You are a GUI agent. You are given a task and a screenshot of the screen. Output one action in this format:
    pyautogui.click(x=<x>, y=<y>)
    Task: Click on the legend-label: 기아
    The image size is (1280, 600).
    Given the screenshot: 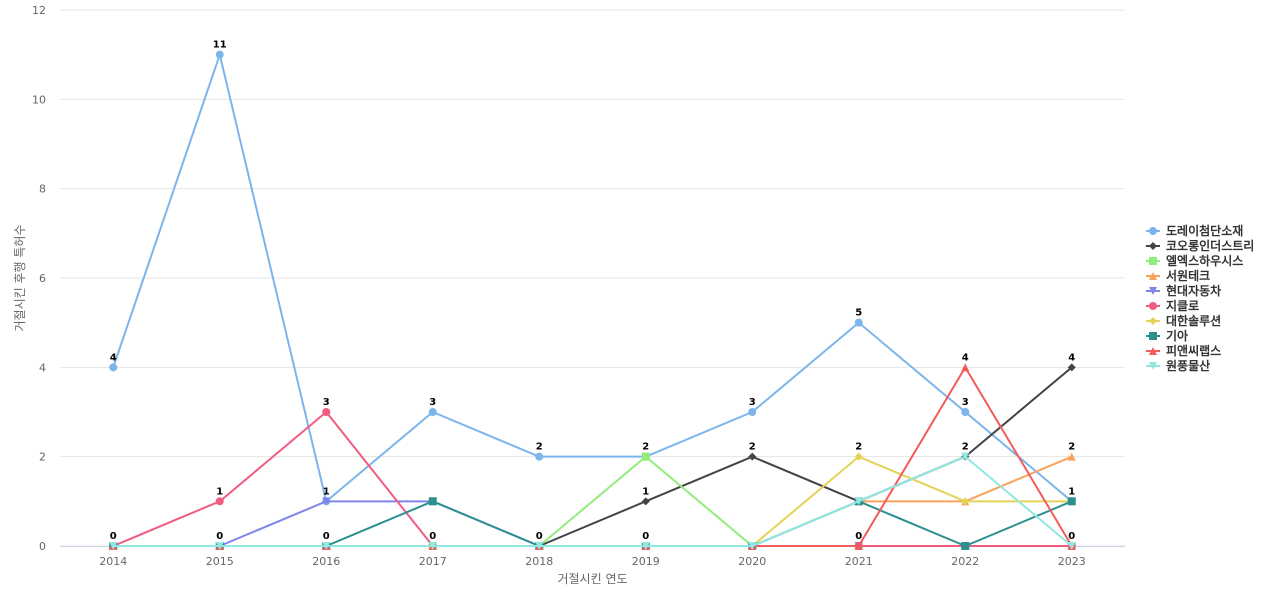 What is the action you would take?
    pyautogui.click(x=1177, y=335)
    